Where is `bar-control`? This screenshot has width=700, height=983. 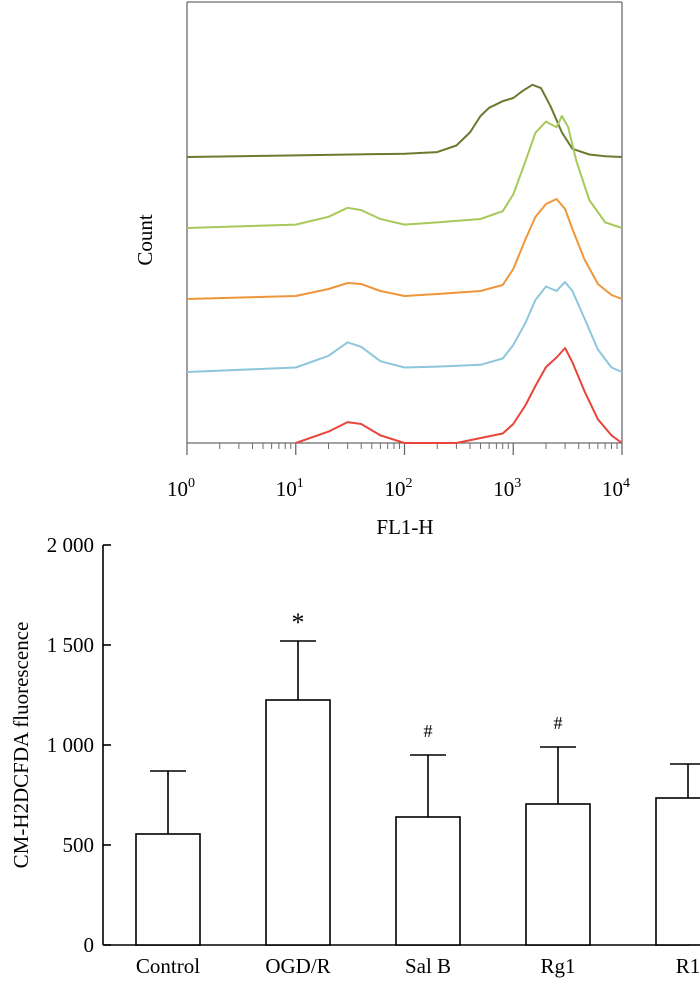 bar-control is located at coordinates (168, 889).